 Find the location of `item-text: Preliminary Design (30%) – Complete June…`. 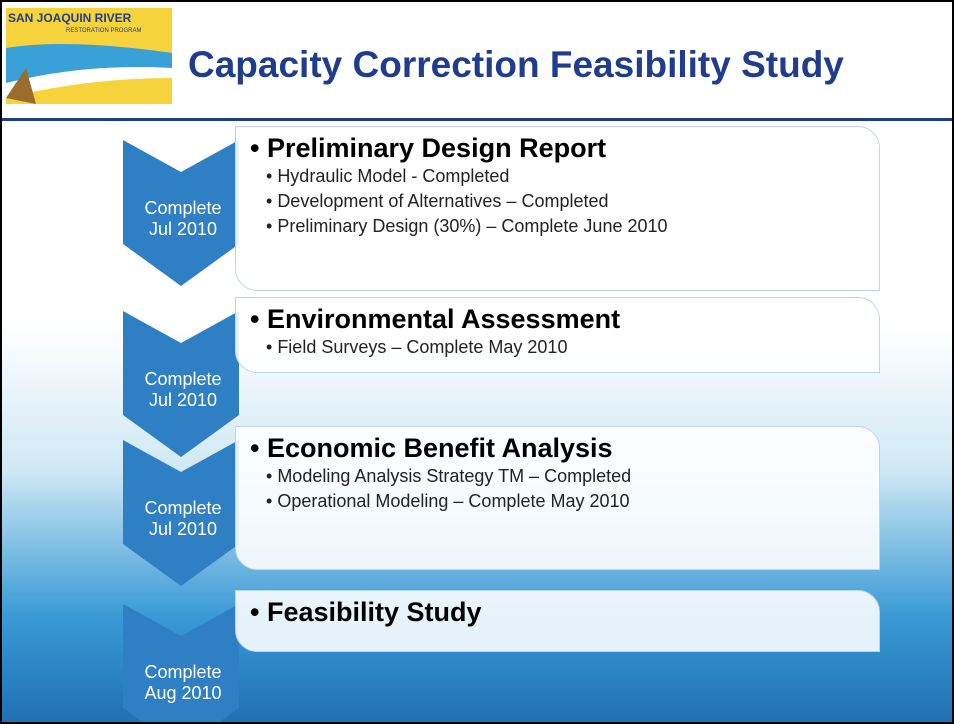

item-text: Preliminary Design (30%) – Complete June… is located at coordinates (472, 226).